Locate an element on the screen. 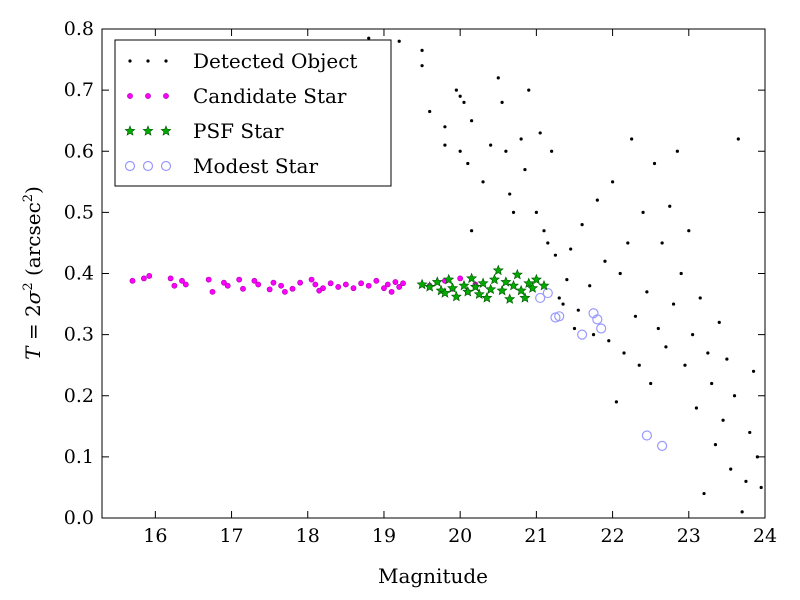  y-tick-label: 0.4 is located at coordinates (79, 274).